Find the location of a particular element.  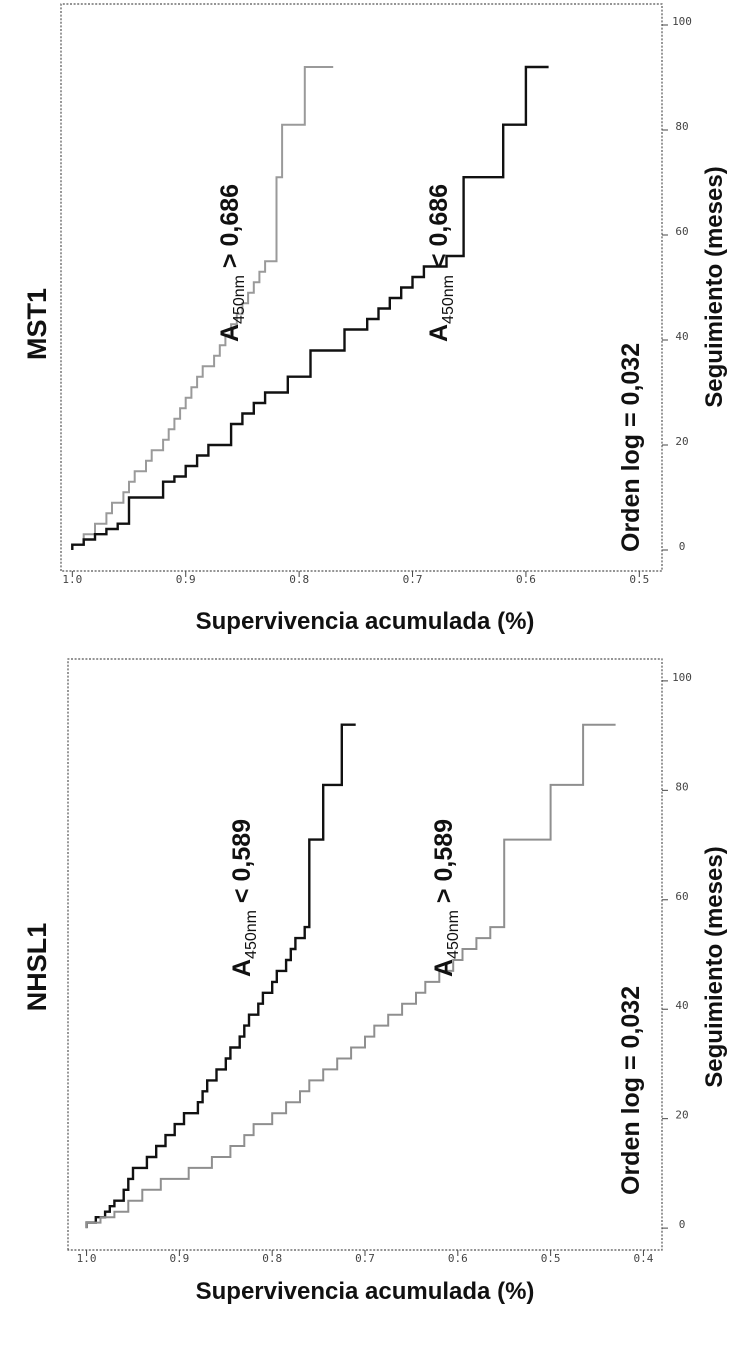

series-label-mst1-high-sub: 450nm is located at coordinates (239, 299).